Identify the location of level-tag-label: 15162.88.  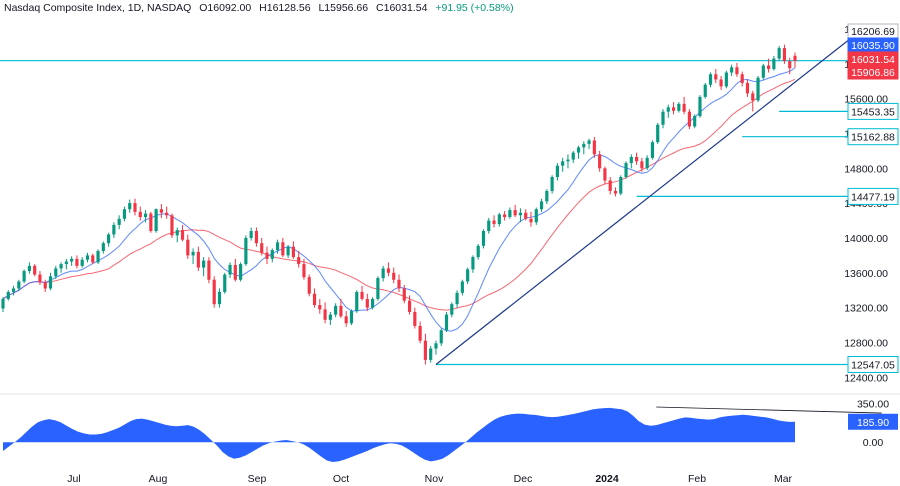
(873, 138).